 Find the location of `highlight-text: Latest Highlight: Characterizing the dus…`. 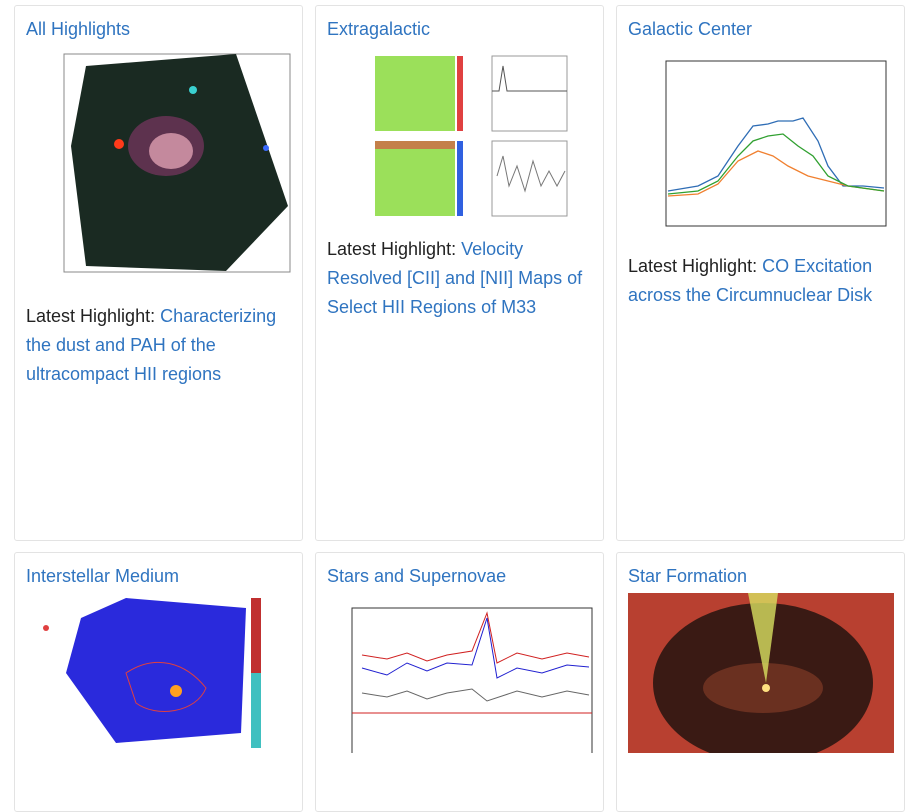

highlight-text: Latest Highlight: Characterizing the dus… is located at coordinates (158, 345).